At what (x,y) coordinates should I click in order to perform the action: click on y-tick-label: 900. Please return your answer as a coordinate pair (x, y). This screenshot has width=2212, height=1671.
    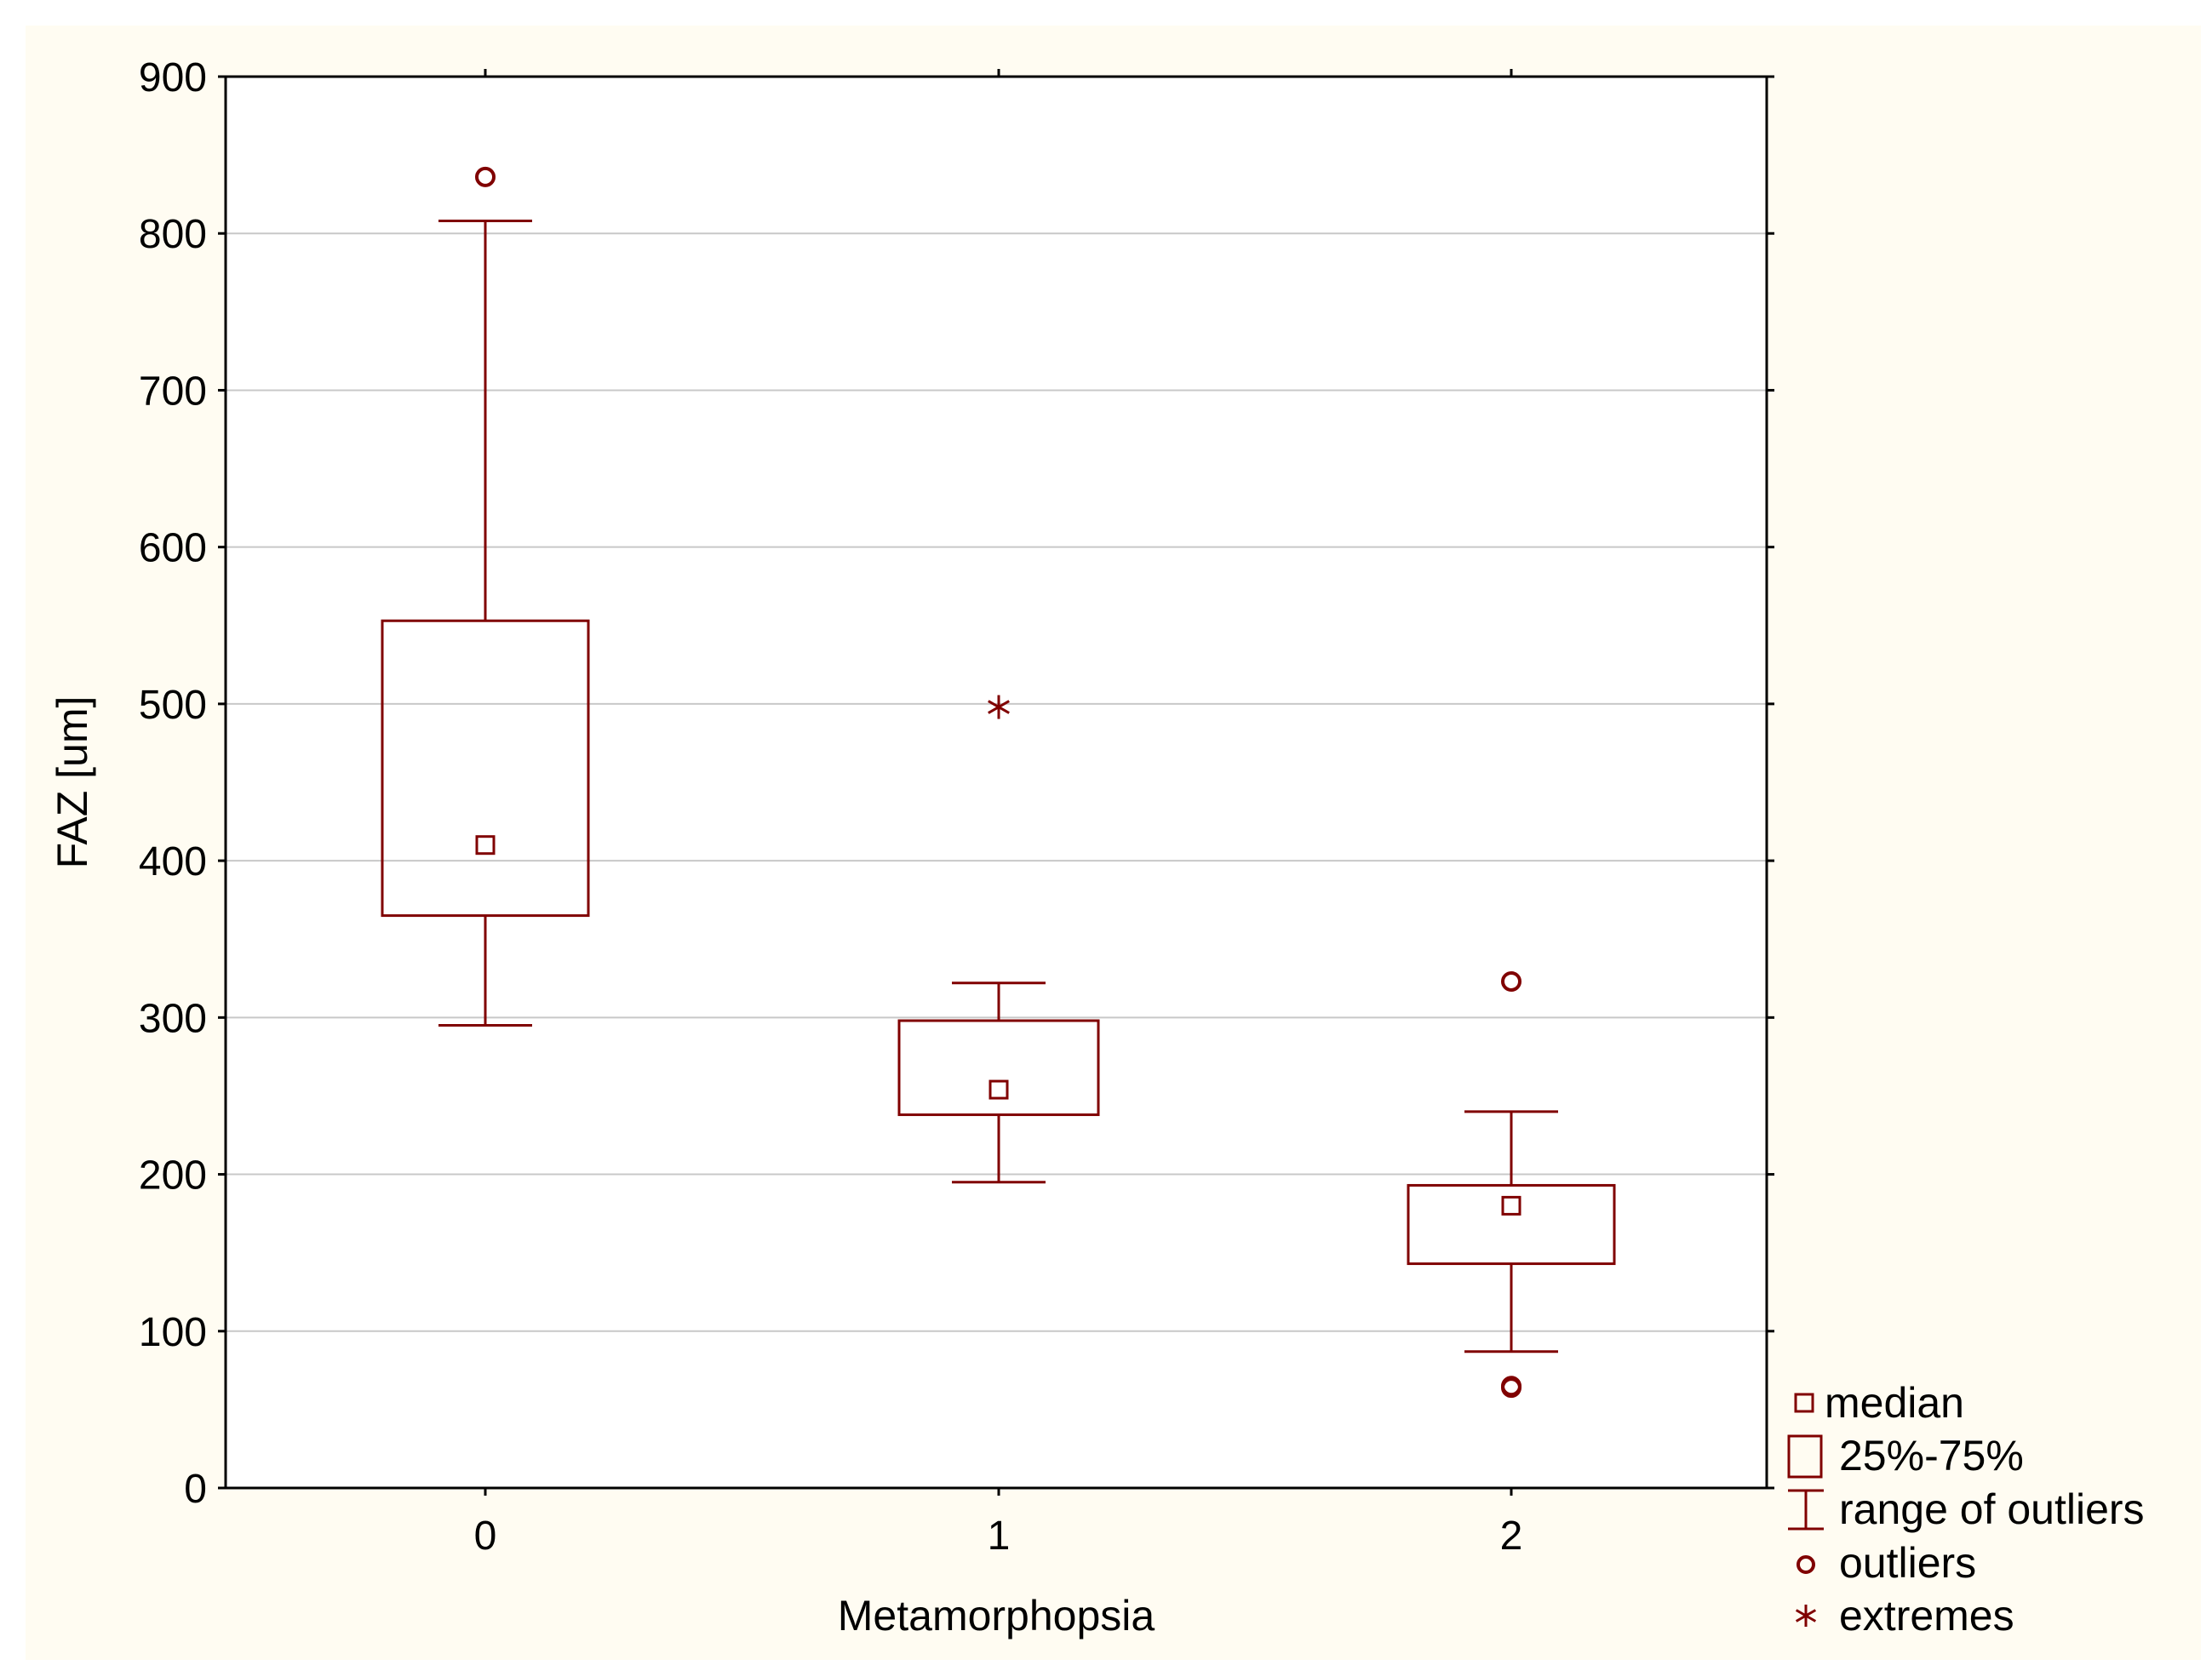
    Looking at the image, I should click on (173, 77).